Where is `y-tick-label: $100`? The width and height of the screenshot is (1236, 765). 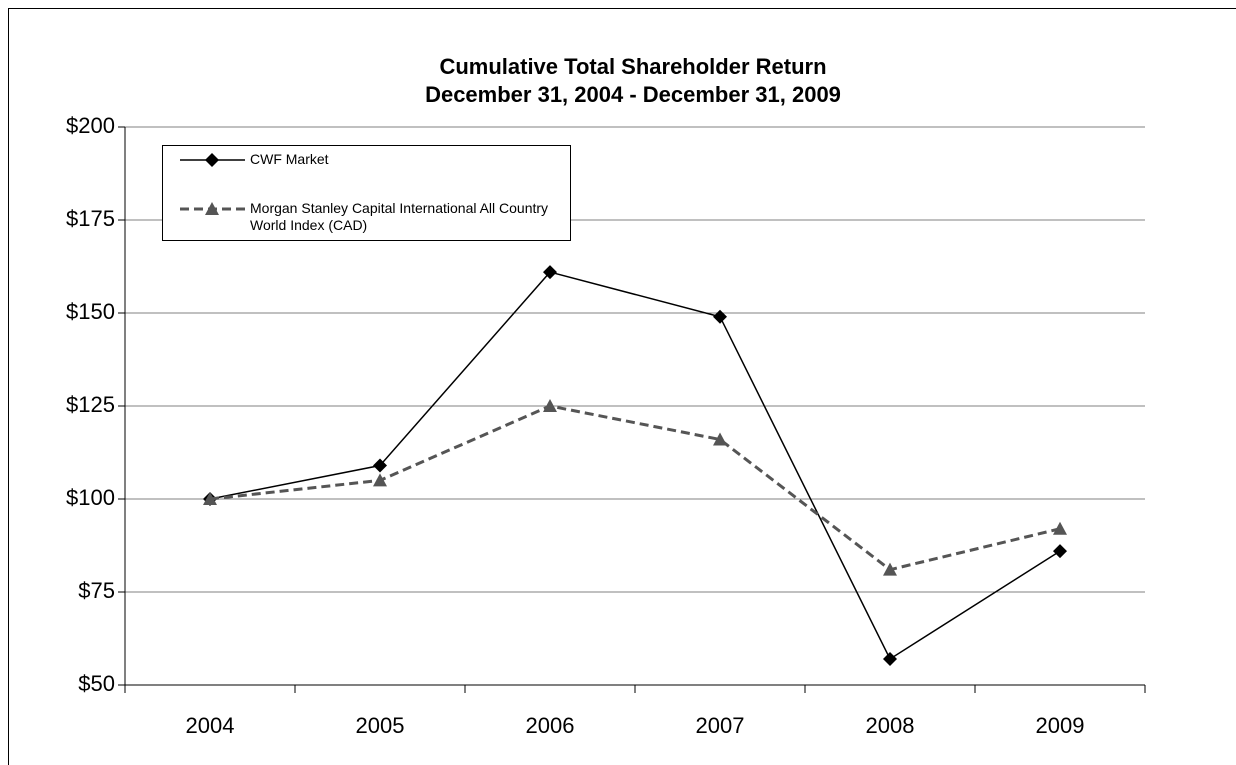 y-tick-label: $100 is located at coordinates (90, 497).